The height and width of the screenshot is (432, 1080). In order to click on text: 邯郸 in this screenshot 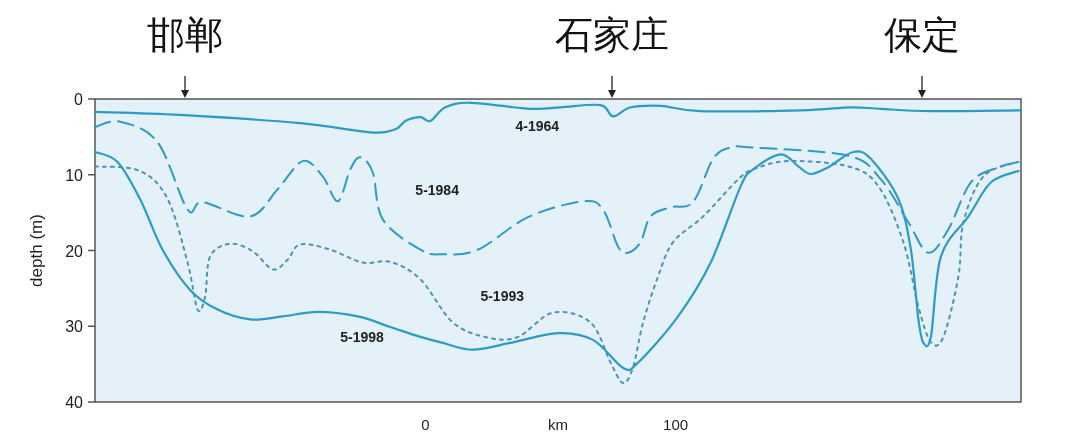, I will do `click(185, 35)`.